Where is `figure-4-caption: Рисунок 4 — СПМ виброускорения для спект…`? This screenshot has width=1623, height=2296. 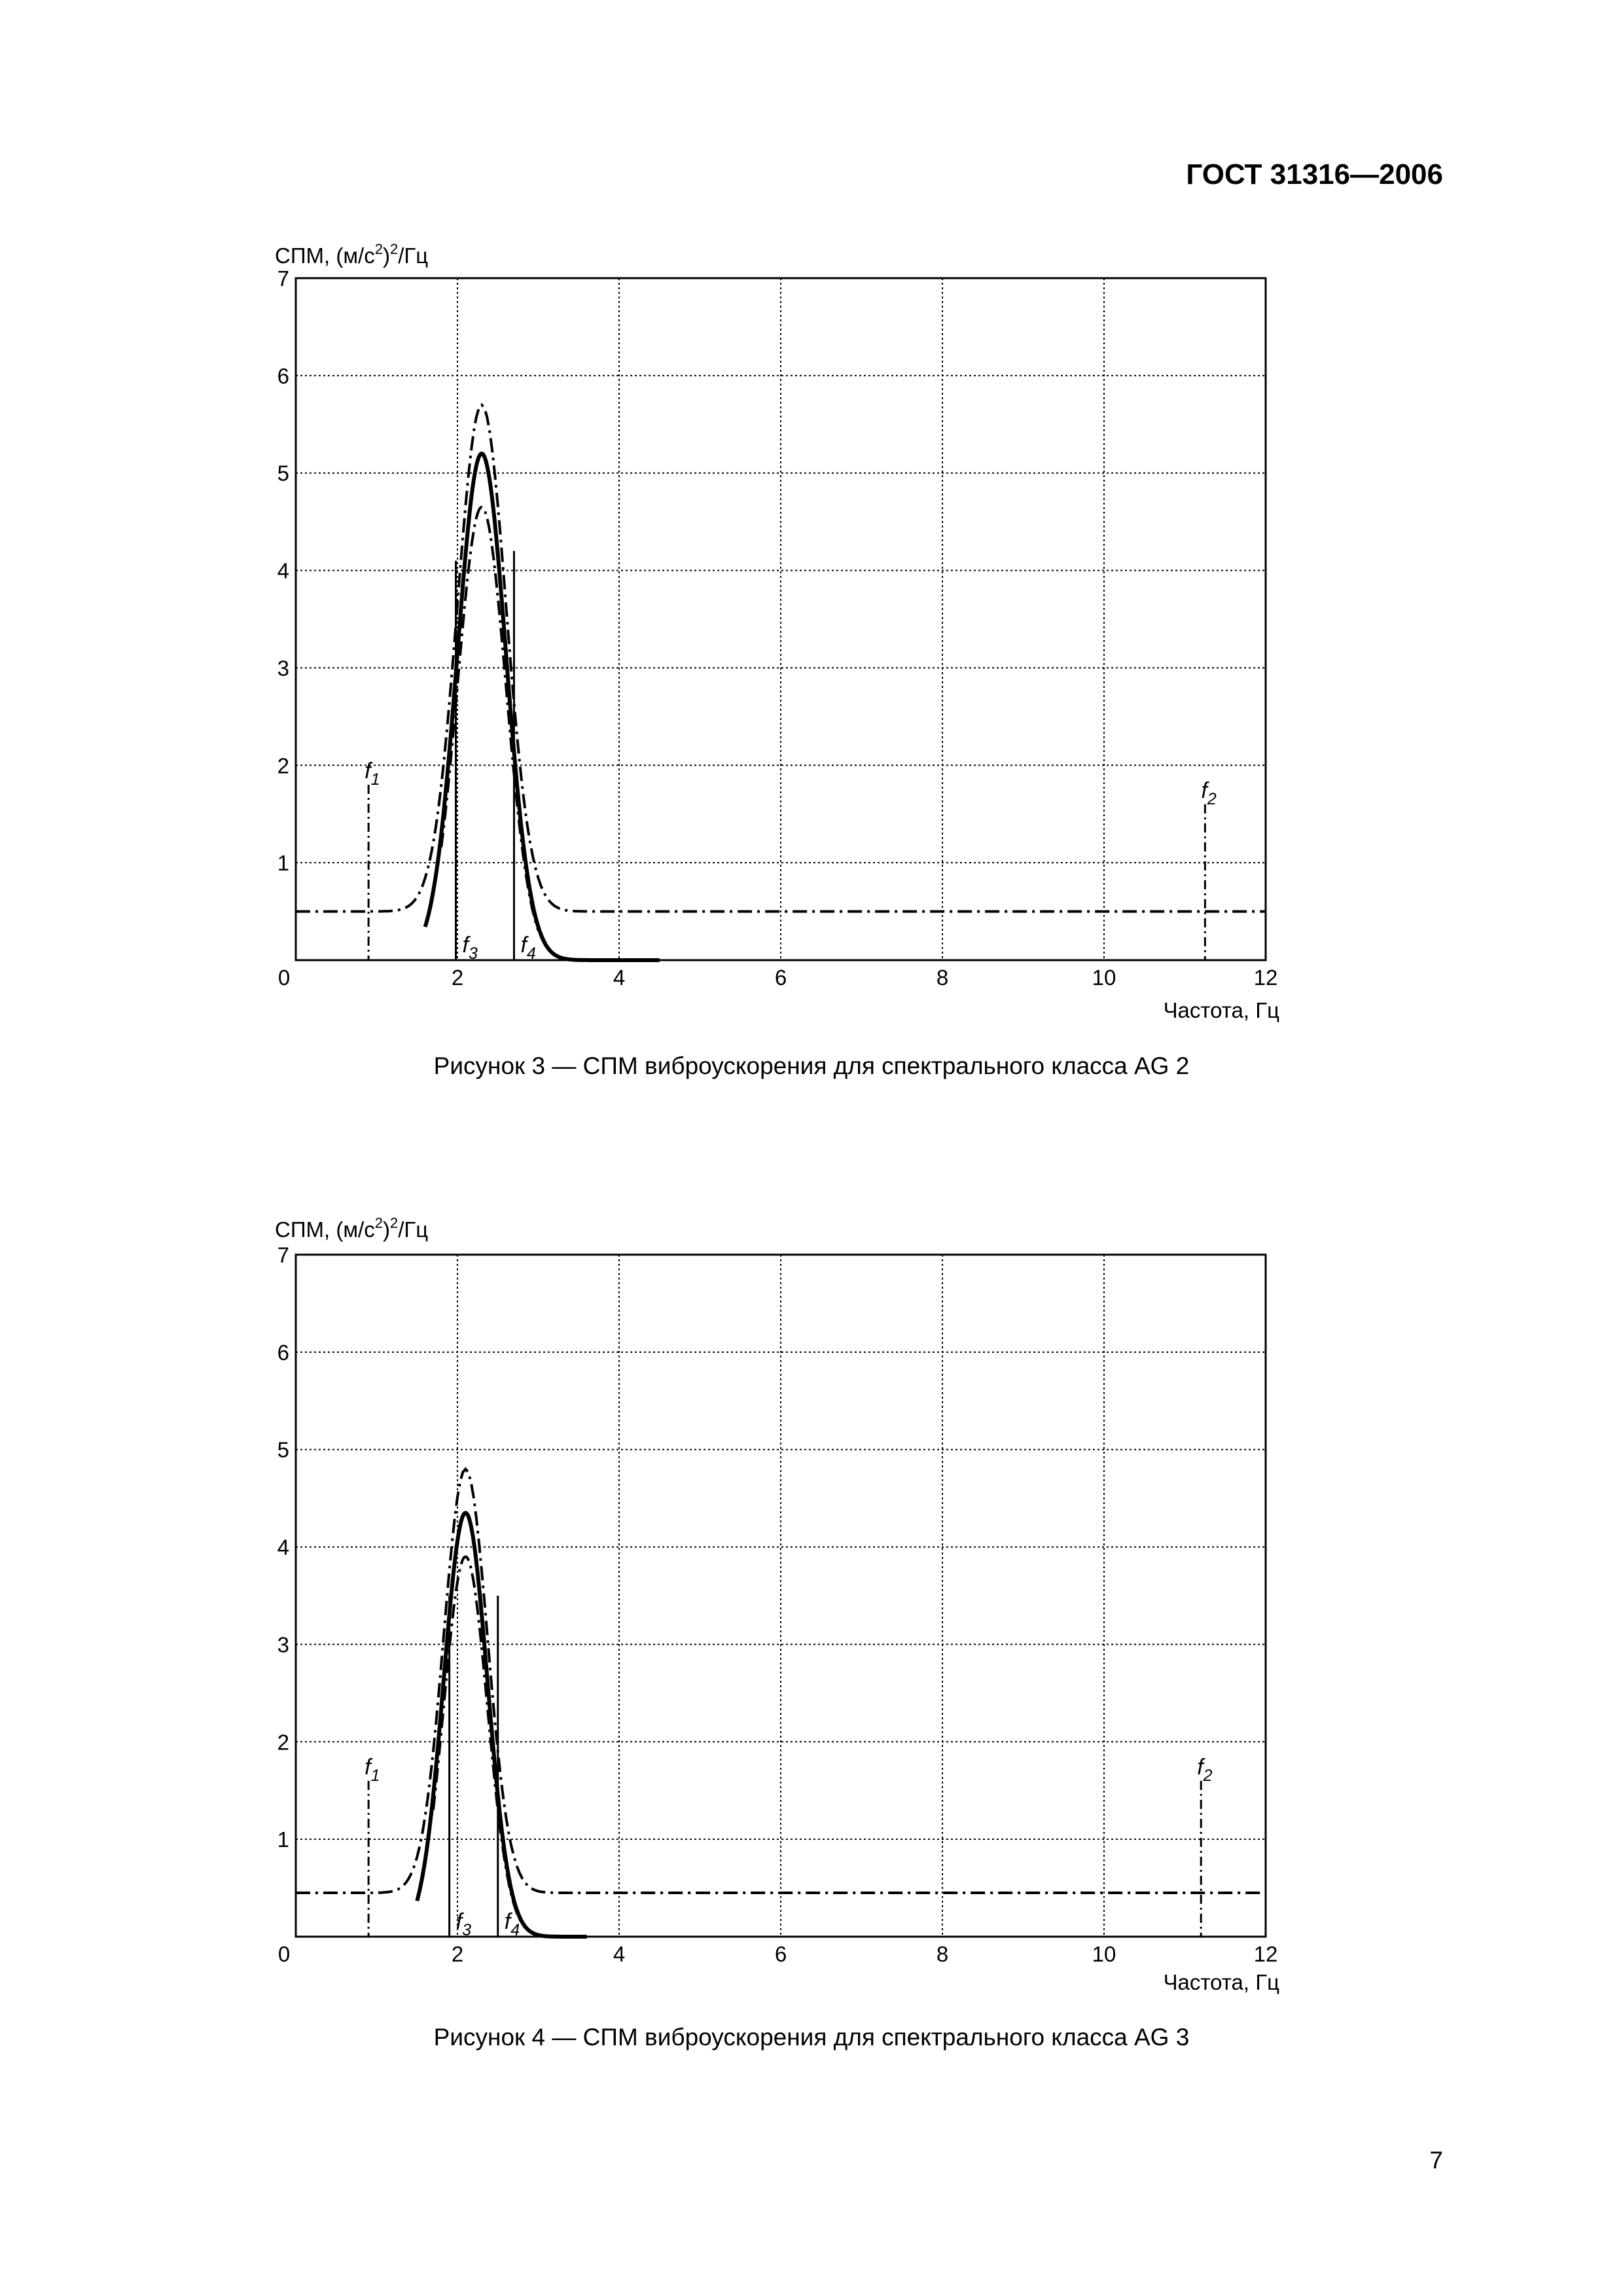 figure-4-caption: Рисунок 4 — СПМ виброускорения для спект… is located at coordinates (811, 2037).